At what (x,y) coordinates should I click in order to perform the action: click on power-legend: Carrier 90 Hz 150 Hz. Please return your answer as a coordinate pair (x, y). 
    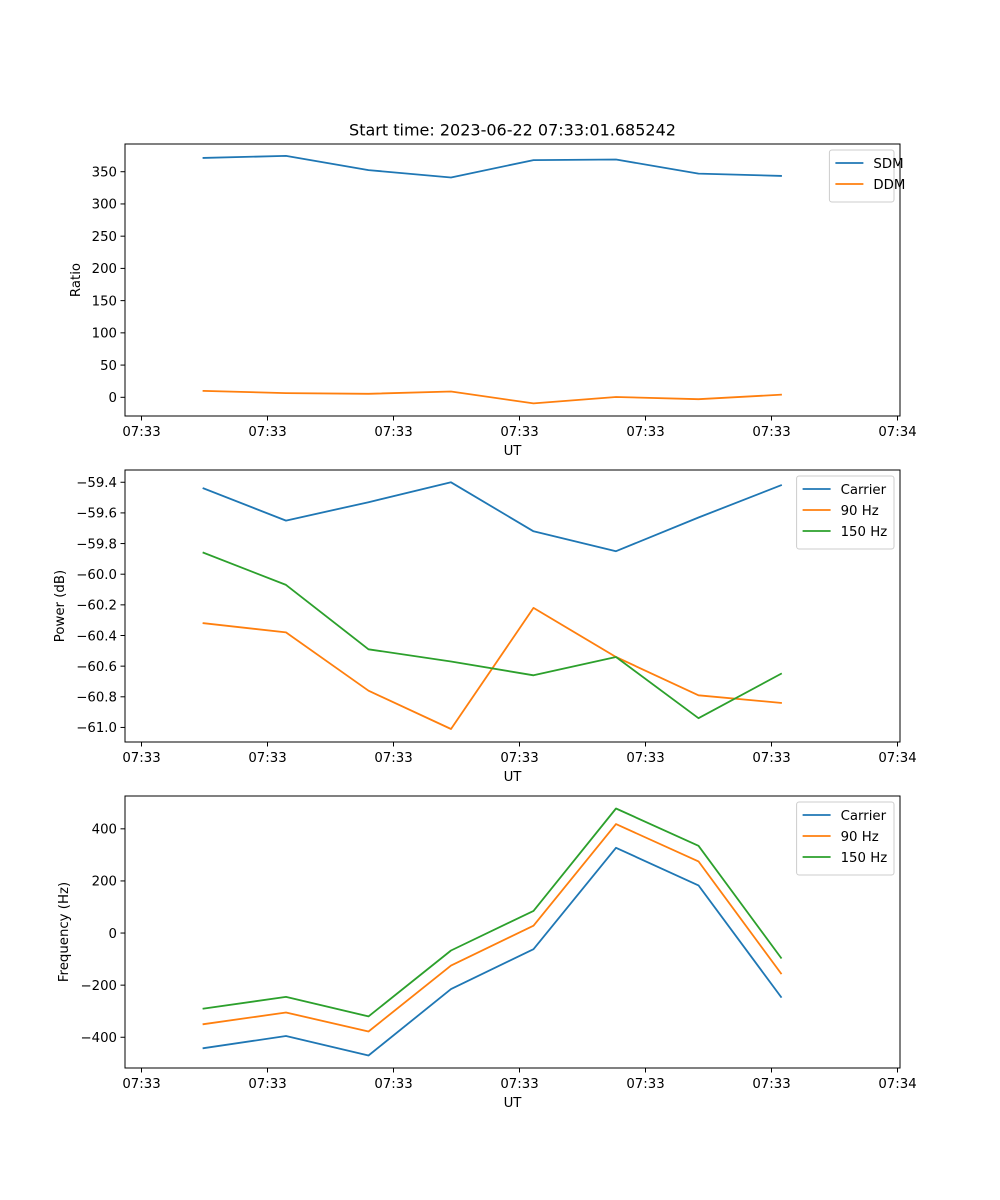
    Looking at the image, I should click on (845, 512).